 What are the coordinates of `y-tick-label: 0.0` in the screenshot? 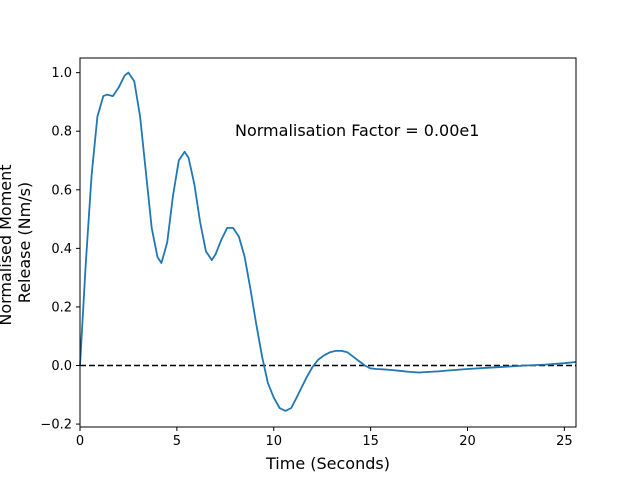 It's located at (61, 366).